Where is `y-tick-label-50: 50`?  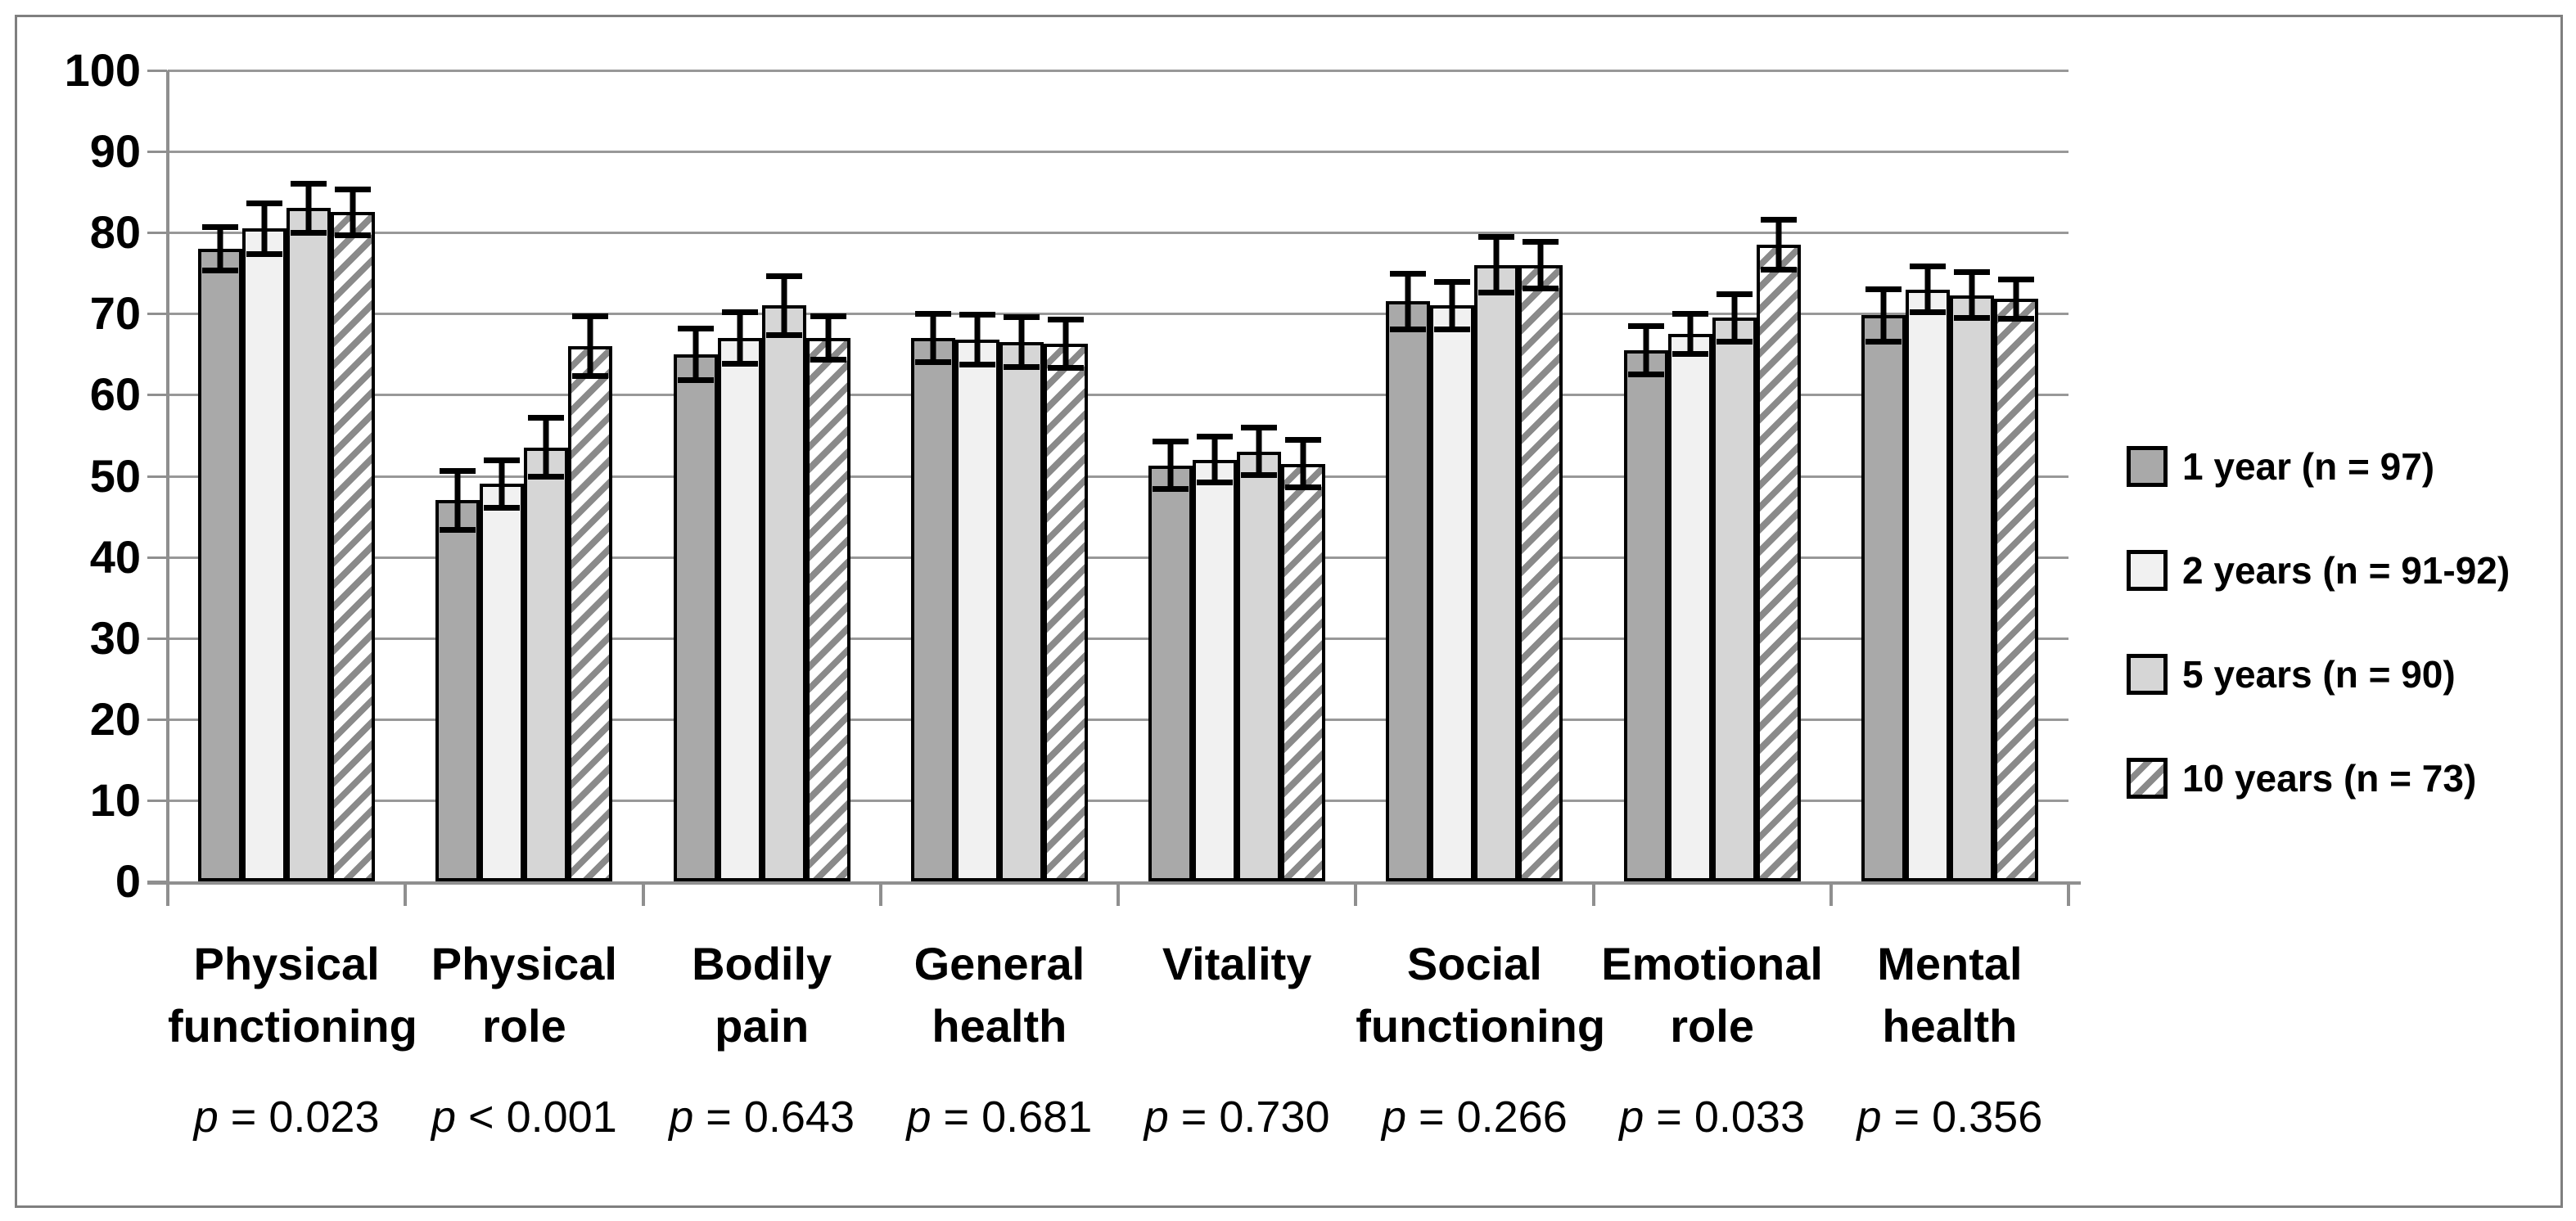 y-tick-label-50: 50 is located at coordinates (115, 475).